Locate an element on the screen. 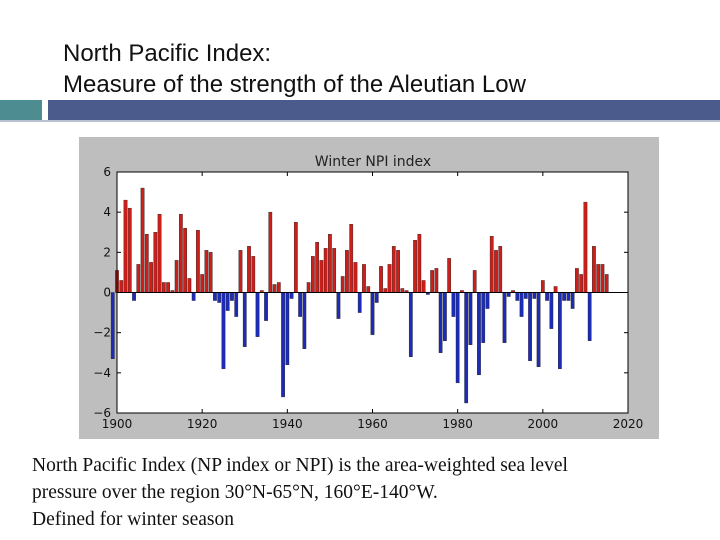  bar-1938 is located at coordinates (278, 287).